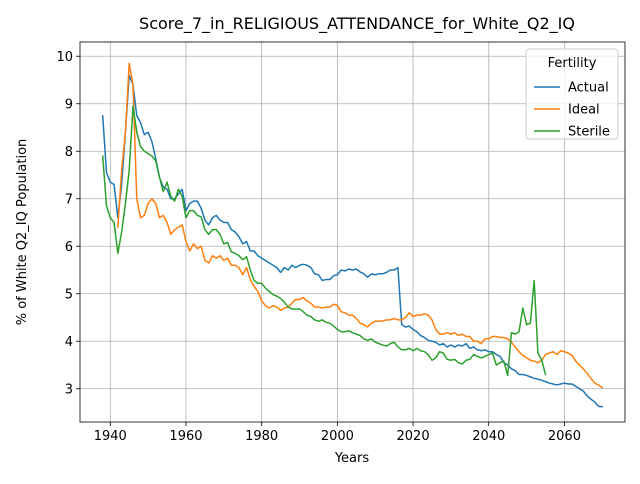 The image size is (640, 484). Describe the element at coordinates (352, 458) in the screenshot. I see `x-axis-label: Years` at that location.